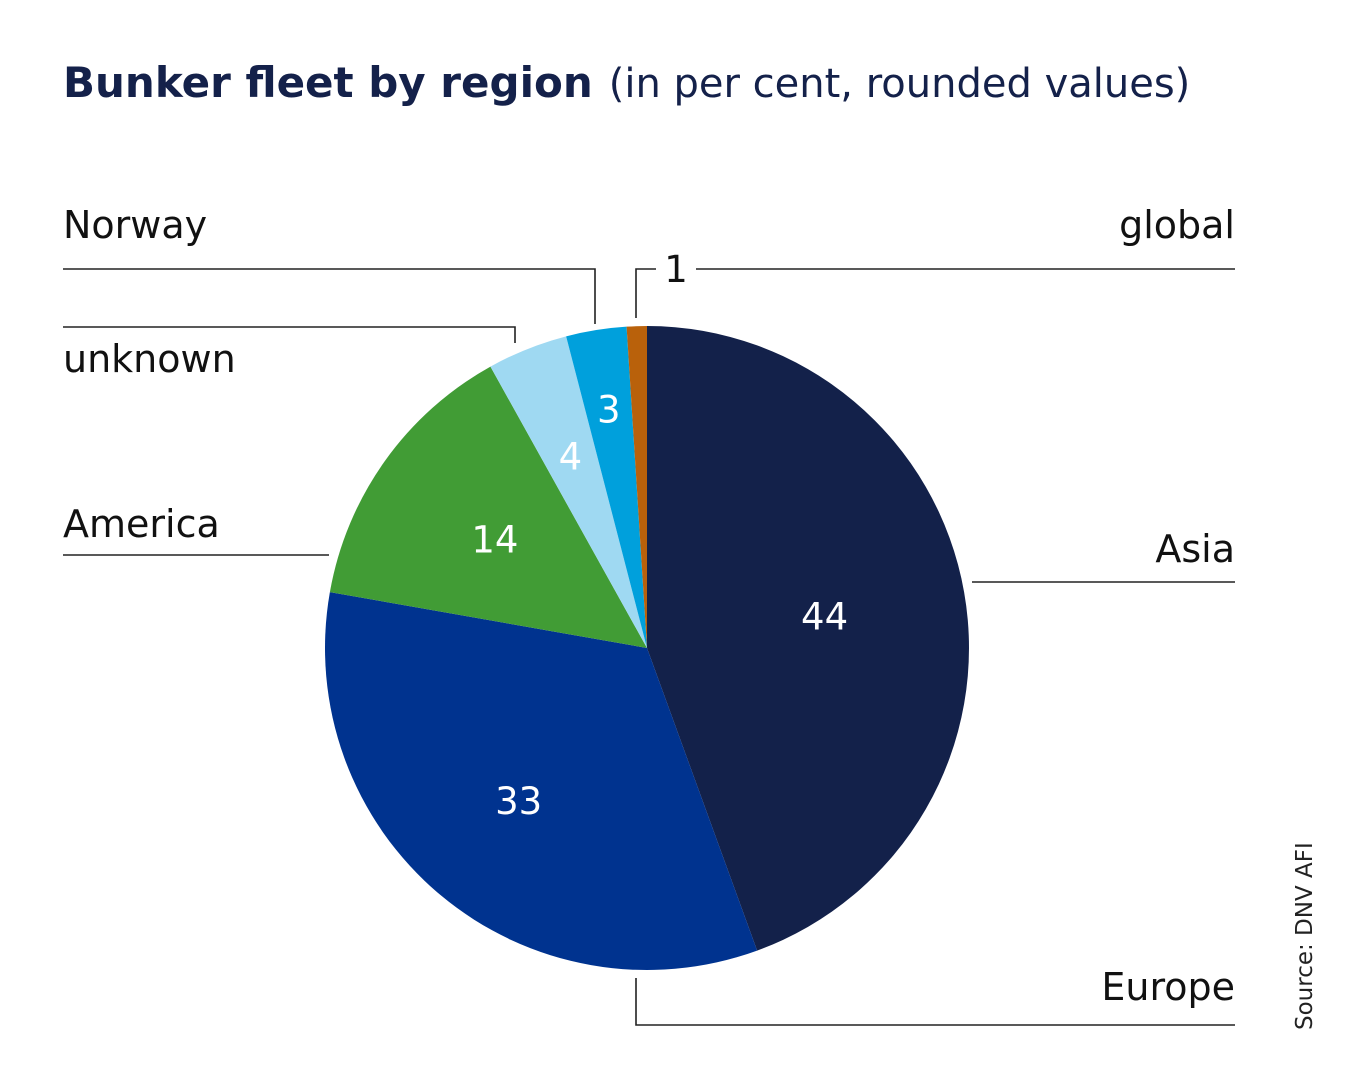  I want to click on source-note: Source: DNV AFI, so click(1305, 936).